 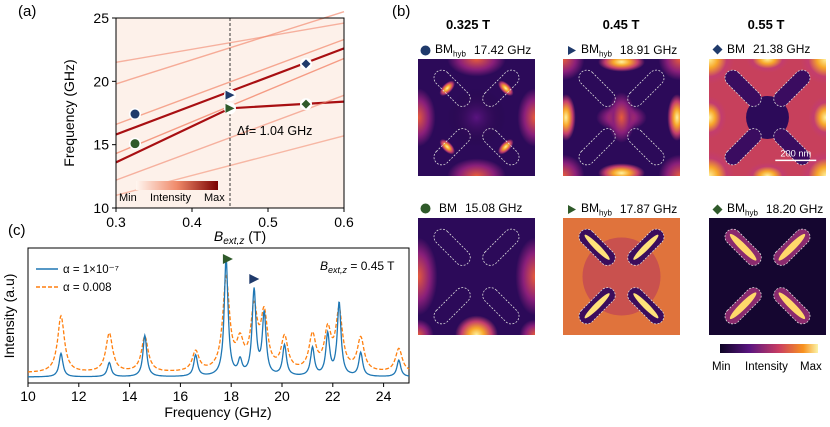 What do you see at coordinates (795, 154) in the screenshot?
I see `scale-bar-label: 200 nm` at bounding box center [795, 154].